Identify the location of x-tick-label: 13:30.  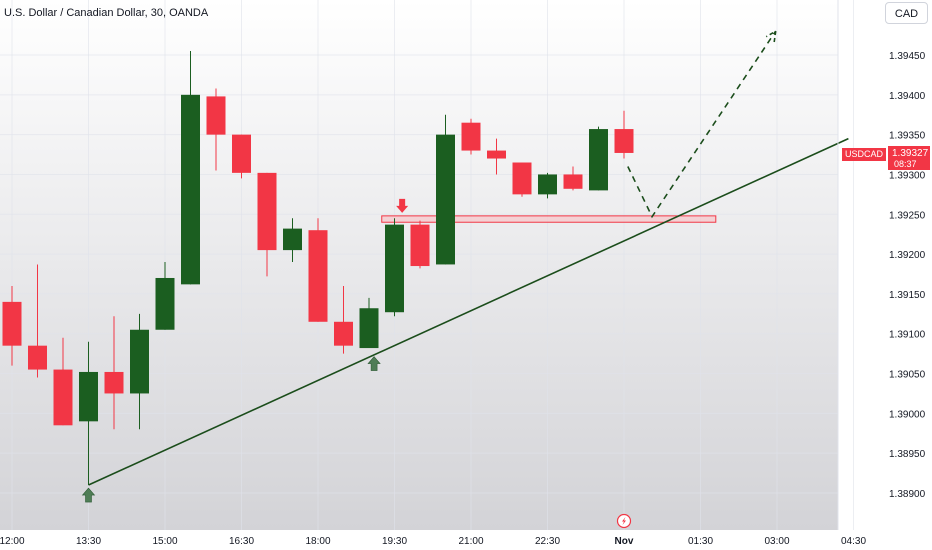
(88, 541).